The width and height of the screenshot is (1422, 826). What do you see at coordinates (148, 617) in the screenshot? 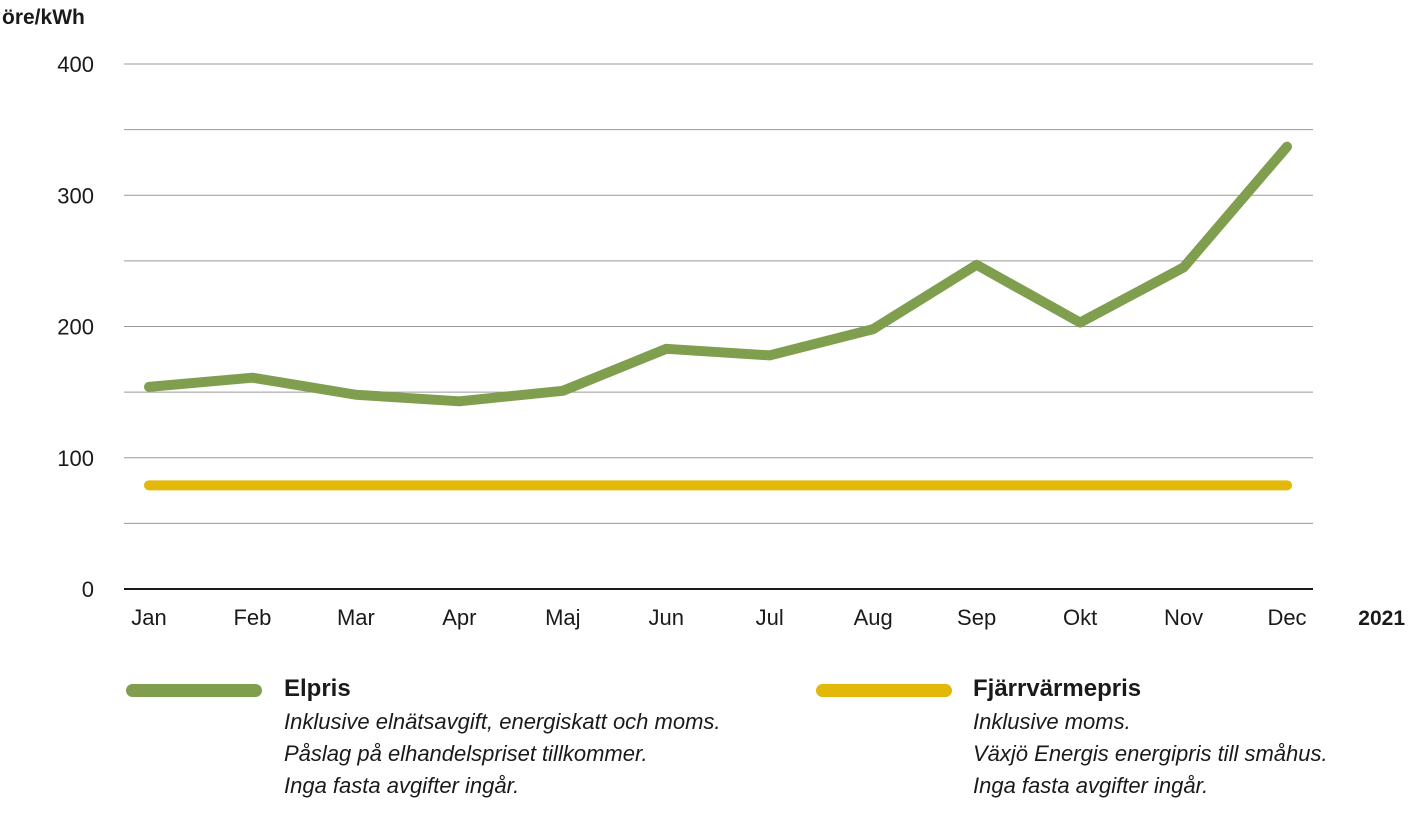
I see `x-tick-label: Jan` at bounding box center [148, 617].